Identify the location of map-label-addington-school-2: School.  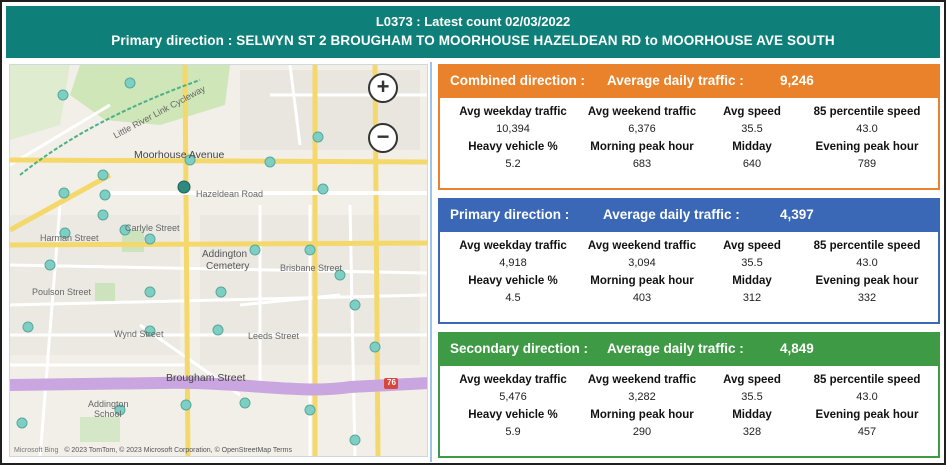
(108, 414).